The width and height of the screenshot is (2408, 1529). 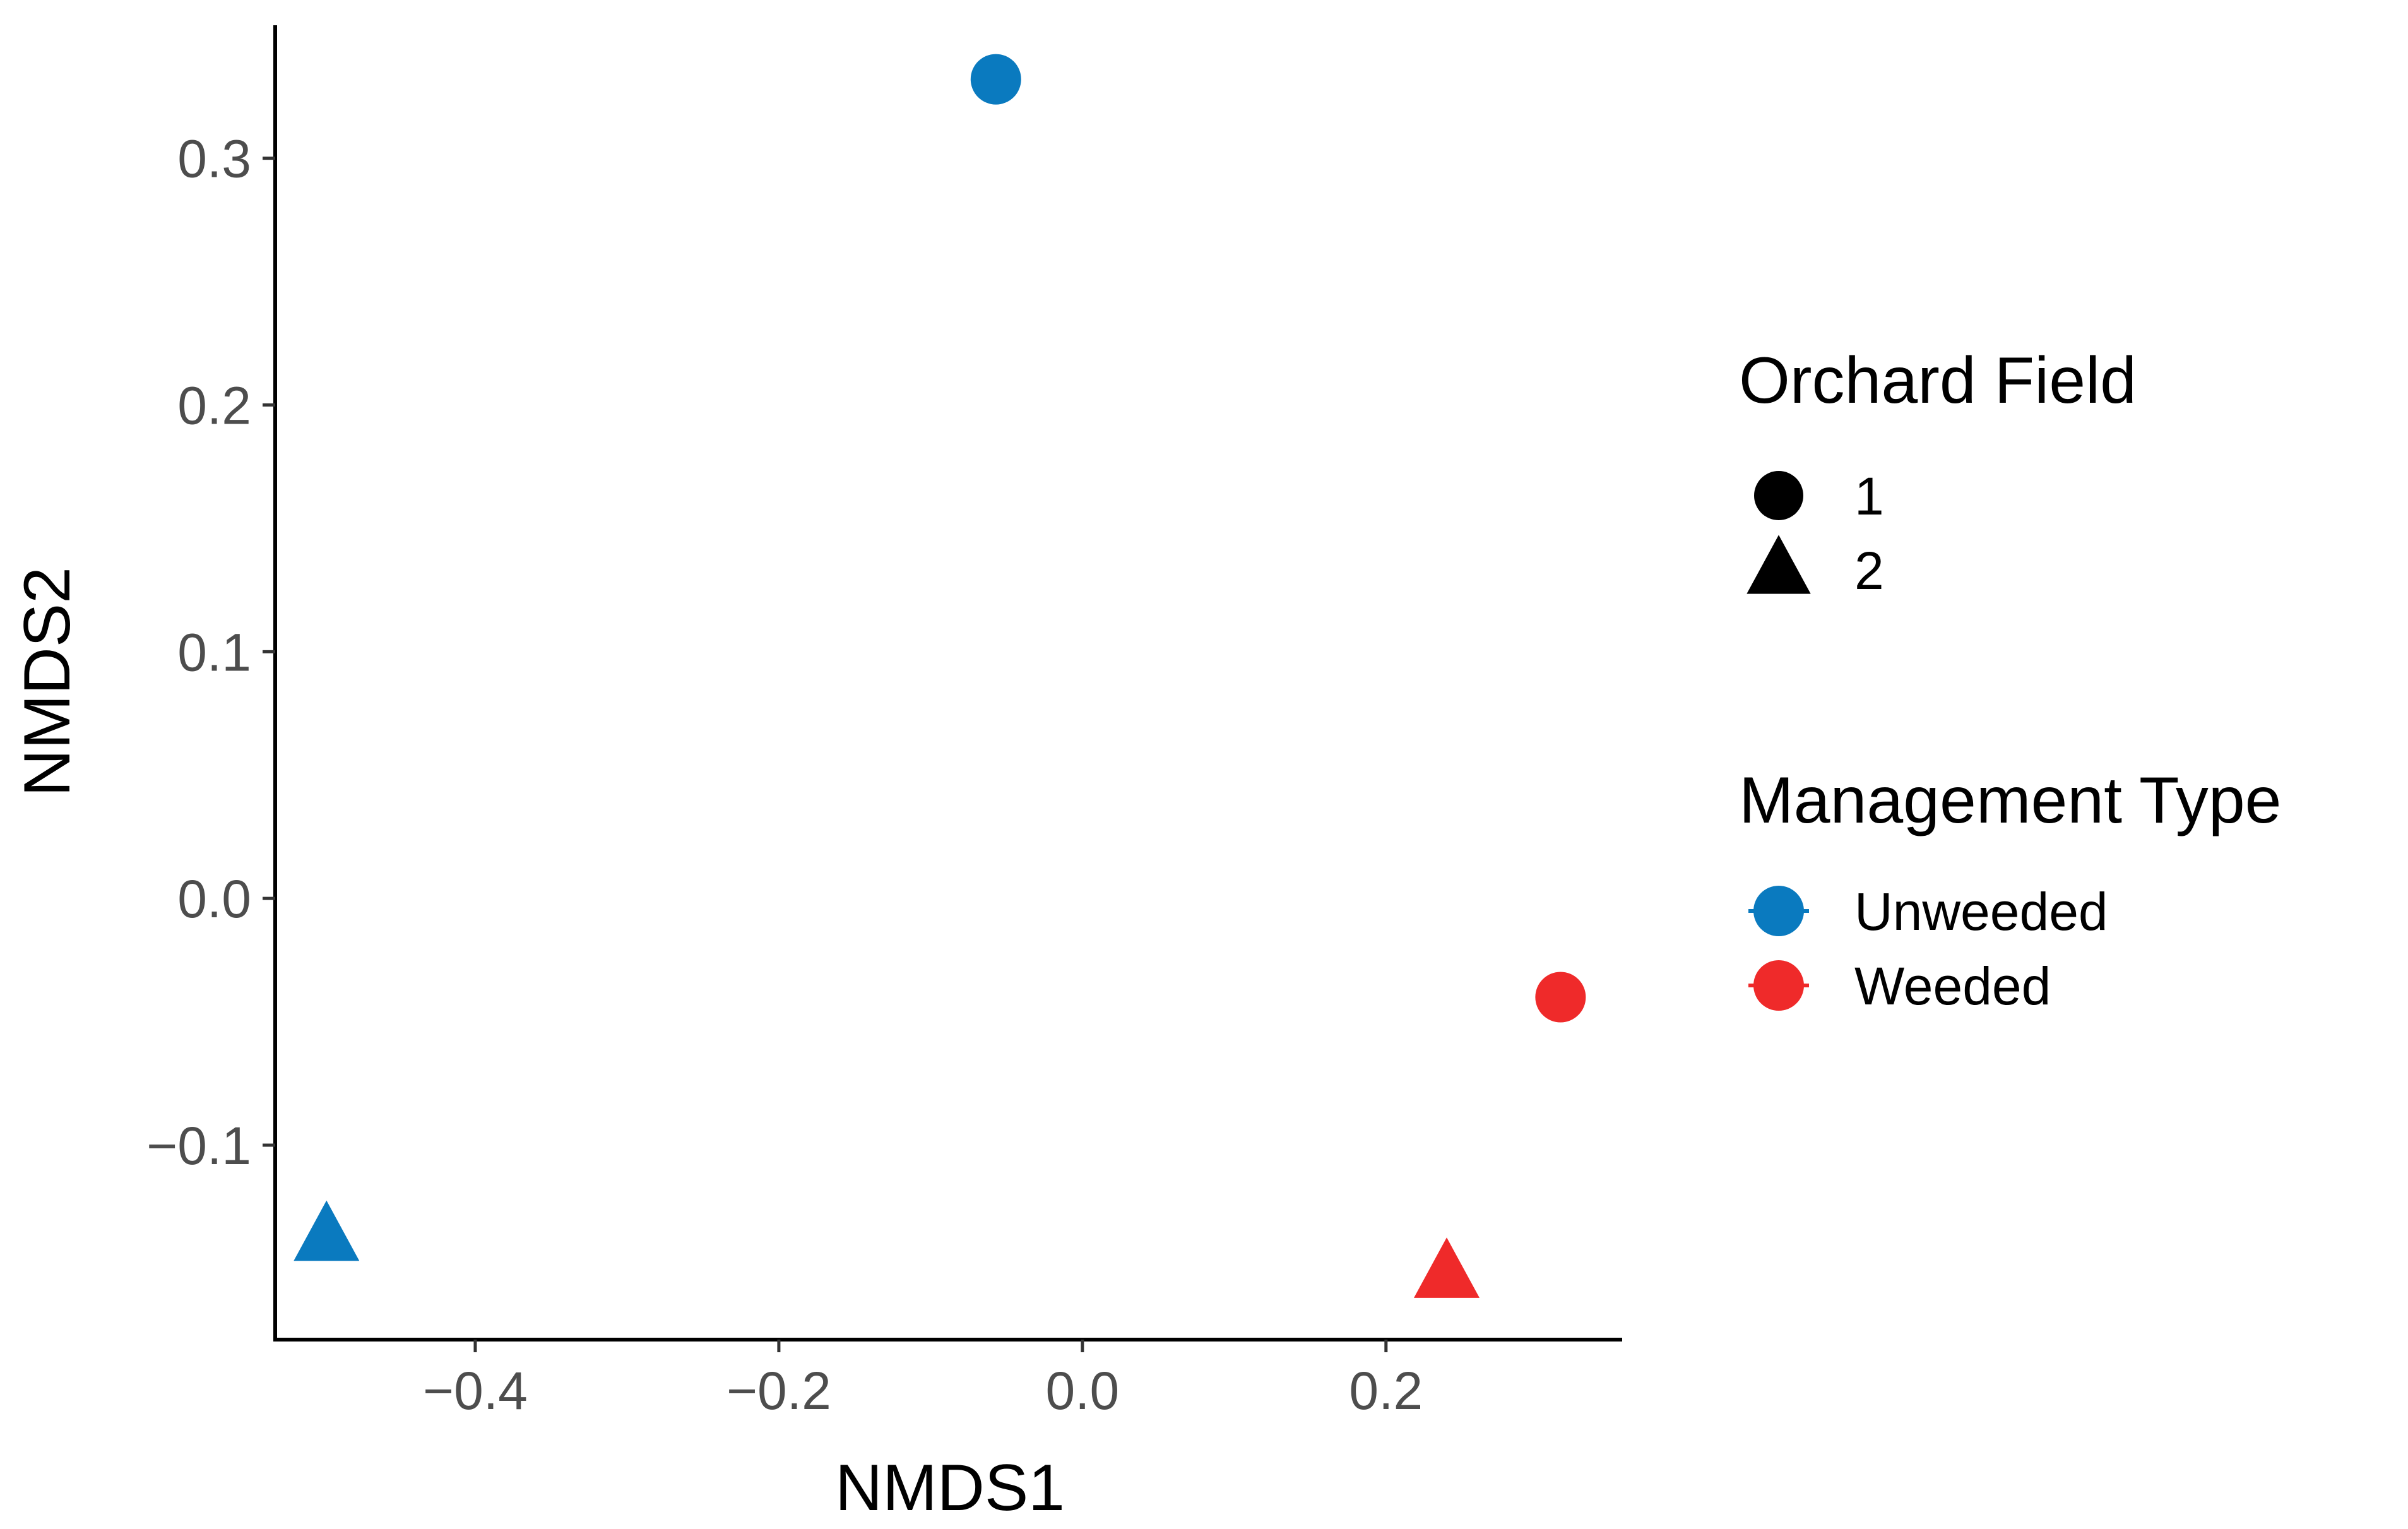 What do you see at coordinates (779, 1390) in the screenshot?
I see `x-tick-label: −0.2` at bounding box center [779, 1390].